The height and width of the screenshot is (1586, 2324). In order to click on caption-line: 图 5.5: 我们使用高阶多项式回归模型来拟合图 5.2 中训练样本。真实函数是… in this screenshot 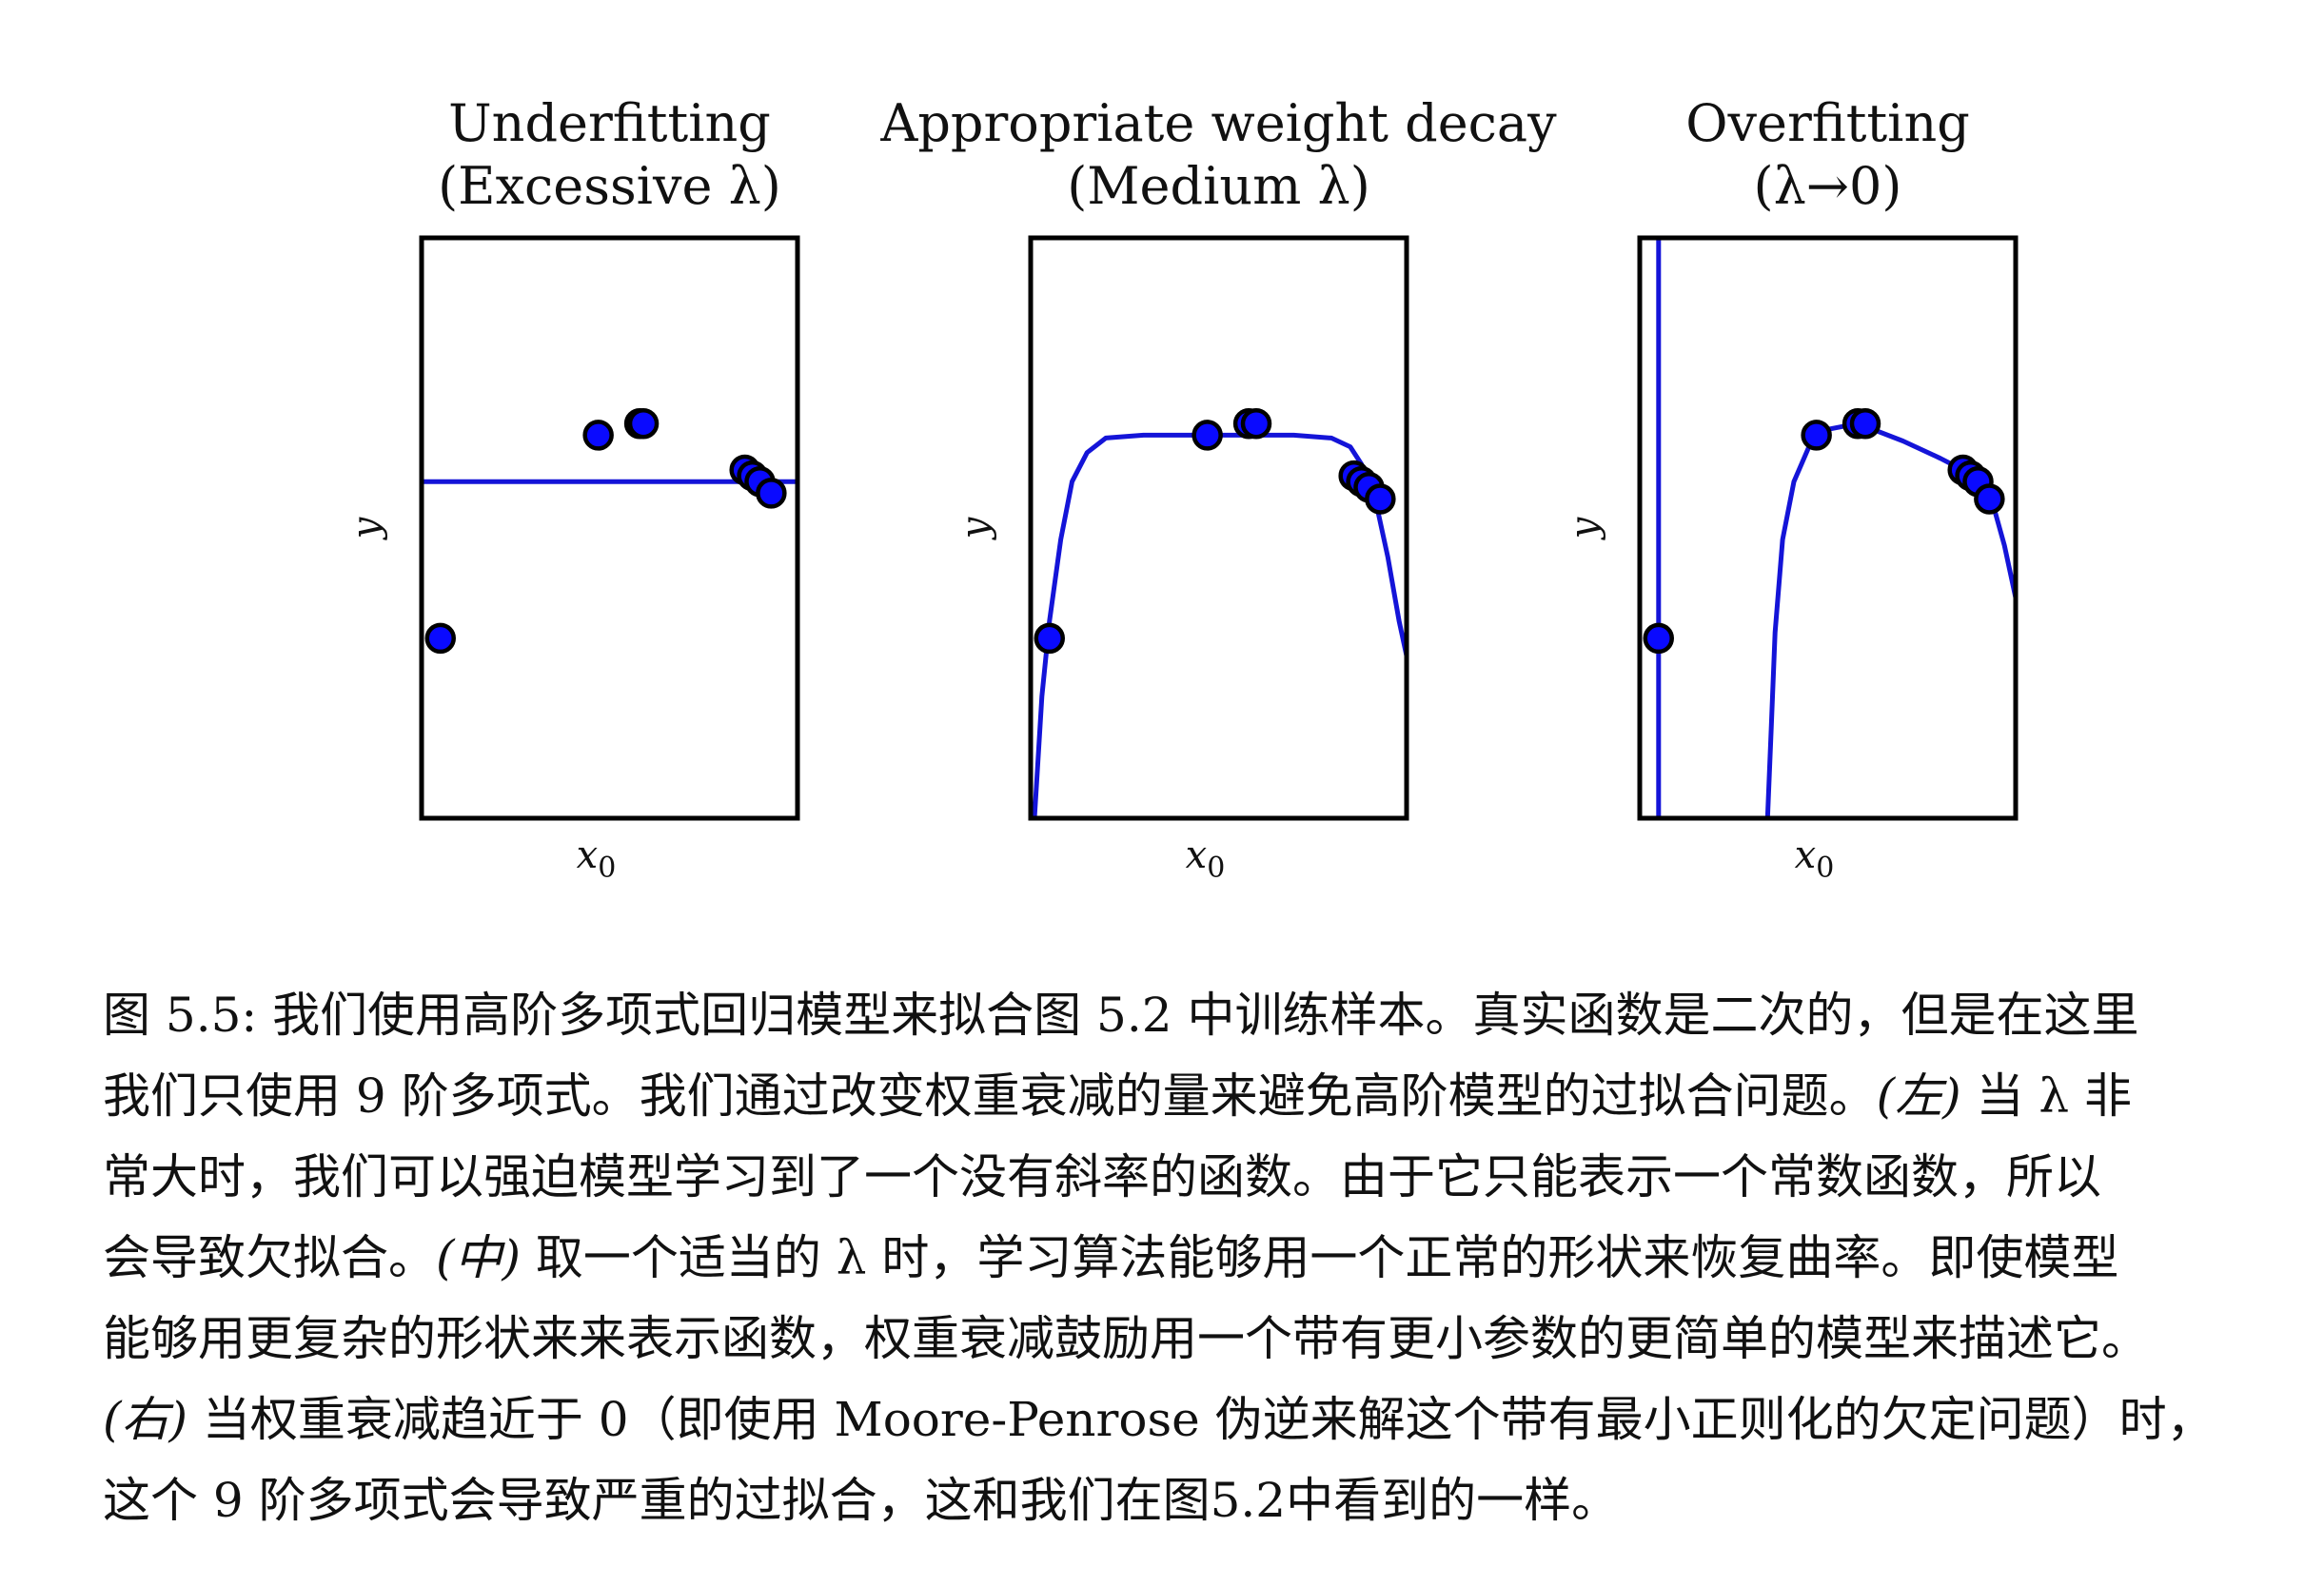, I will do `click(1183, 1015)`.